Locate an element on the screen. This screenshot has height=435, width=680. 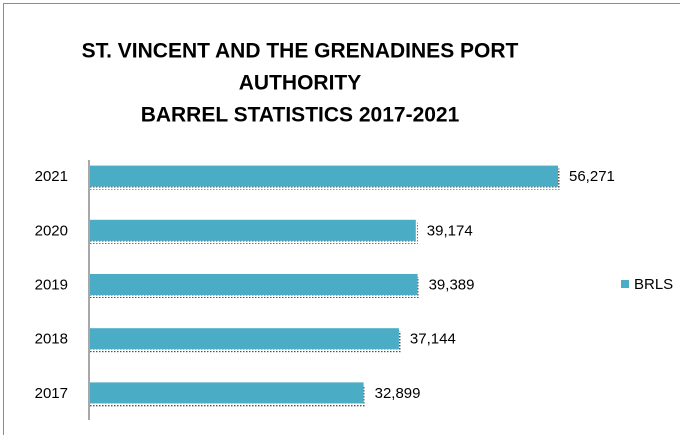
chart-title: BARREL STATISTICS 2017-2021 is located at coordinates (300, 115).